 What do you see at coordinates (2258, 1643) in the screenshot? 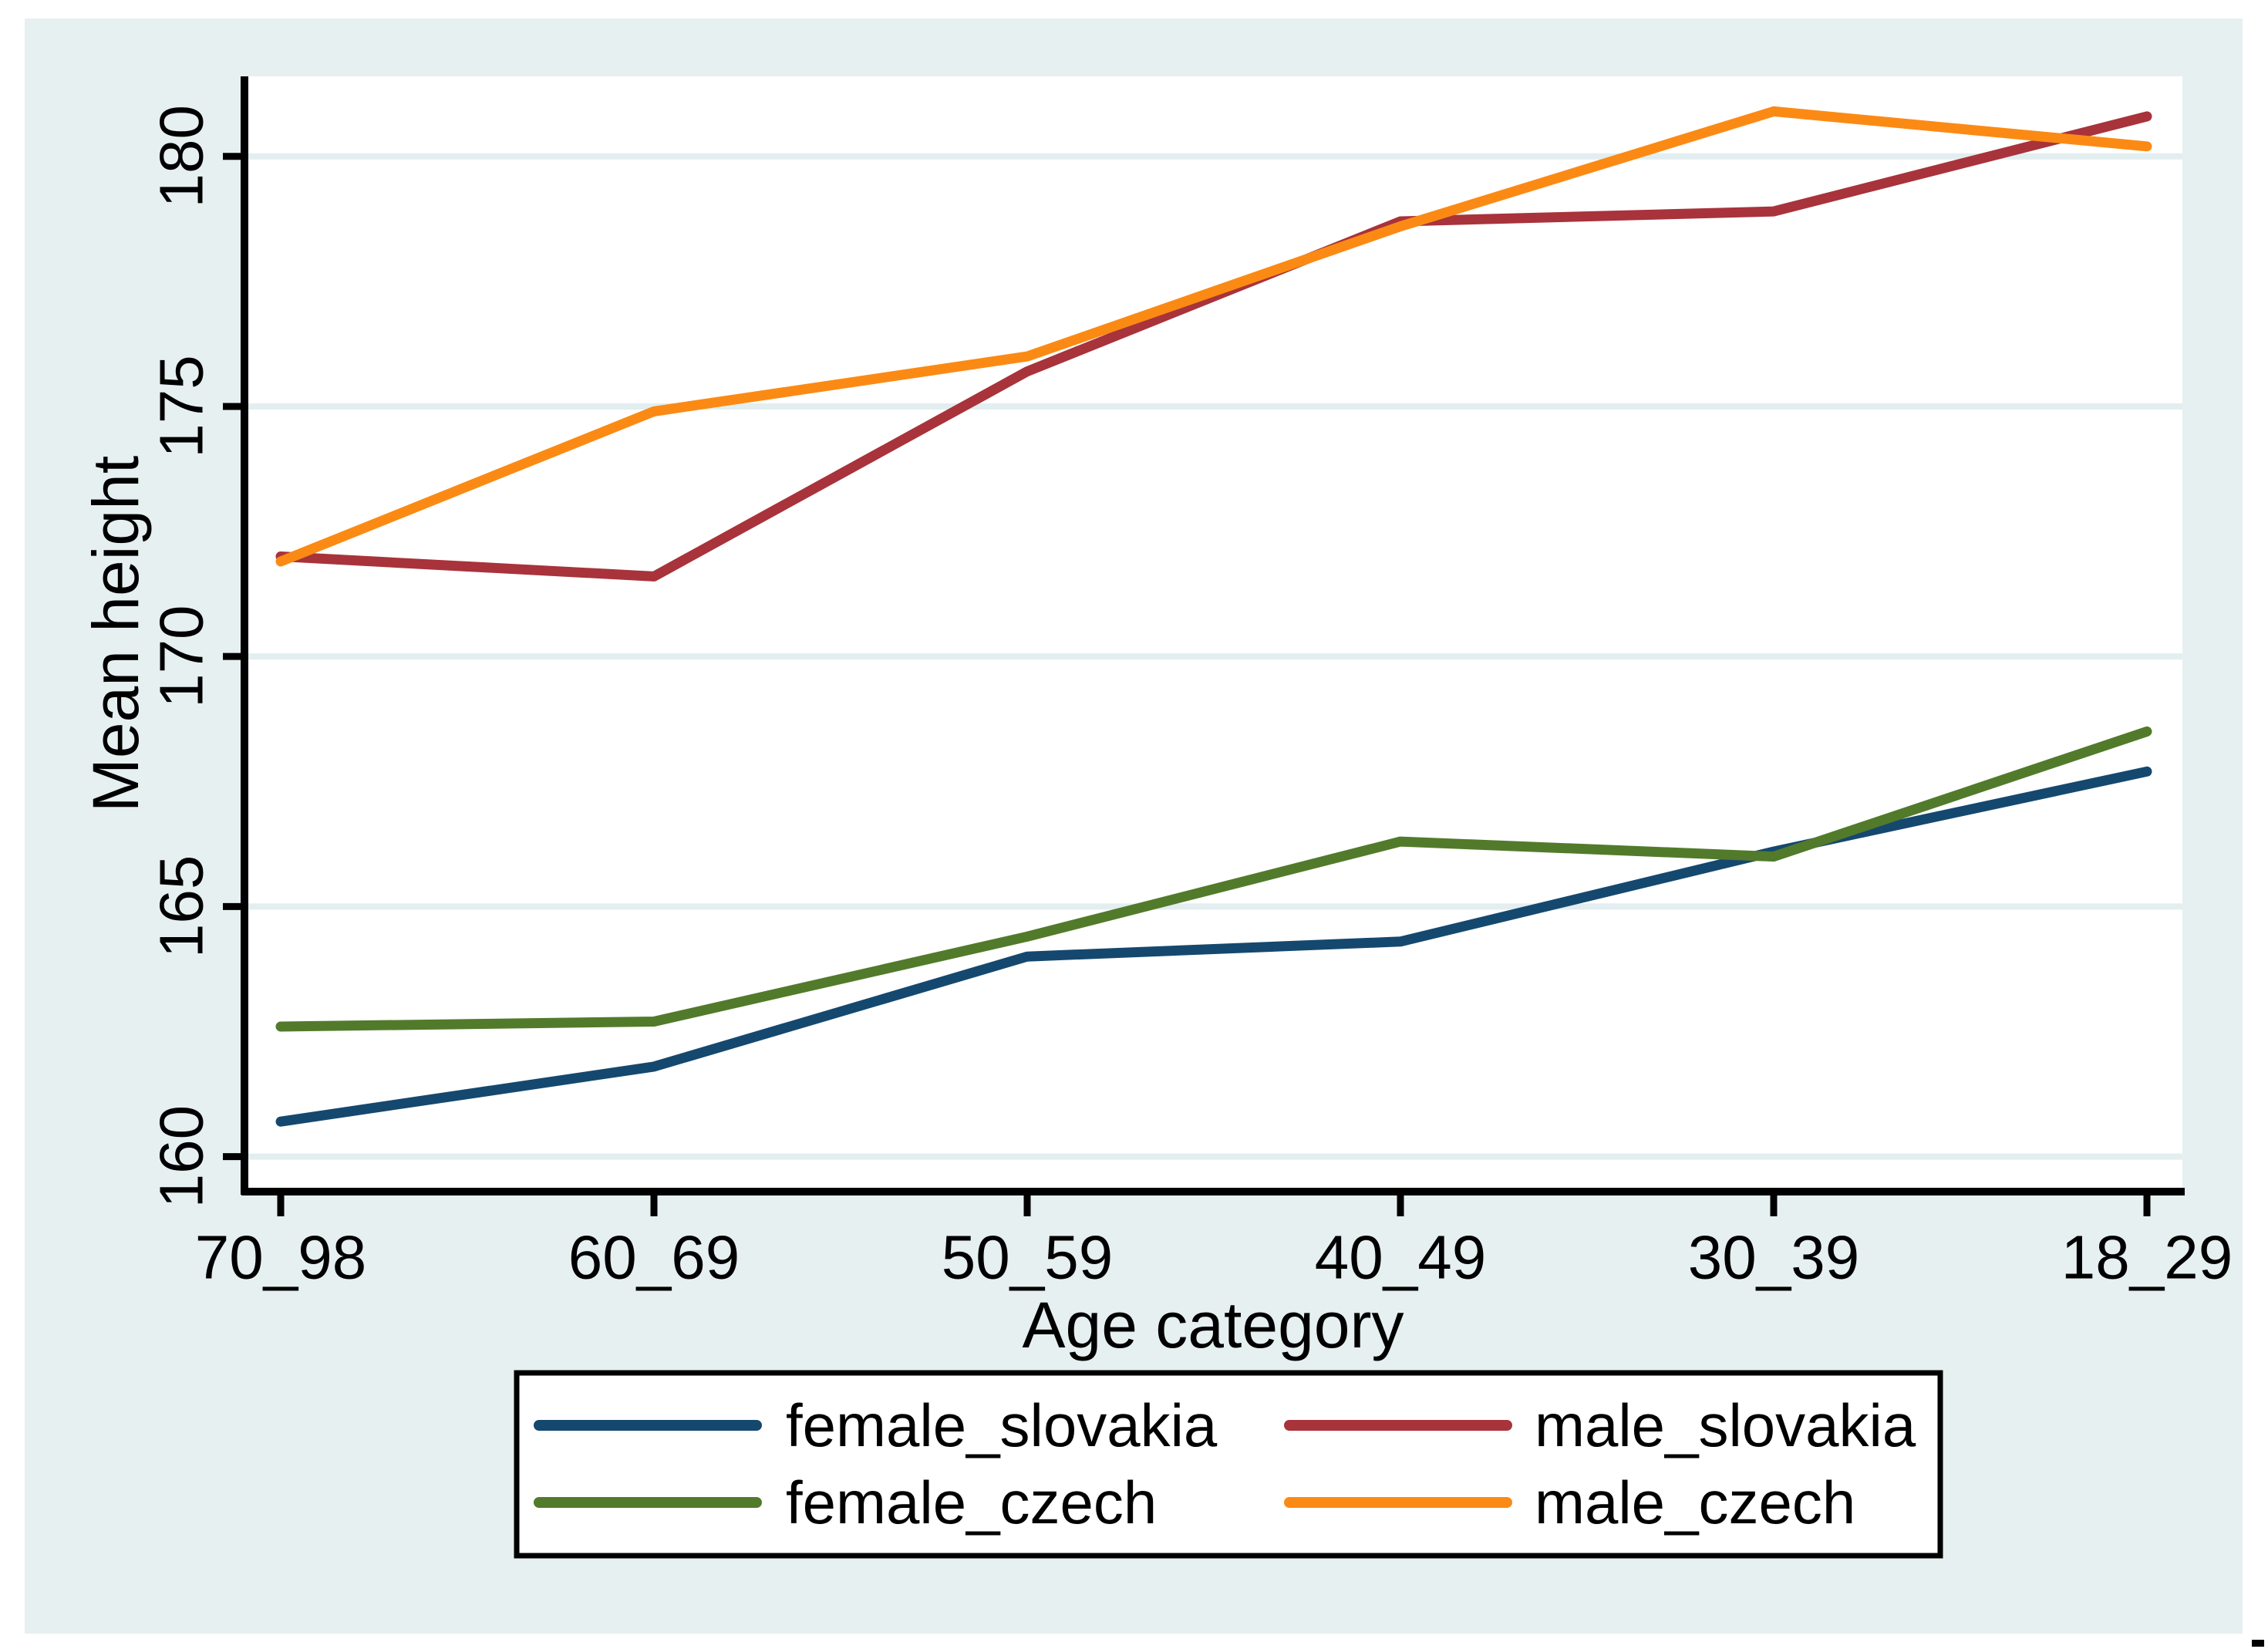
I see `corner-artifact` at bounding box center [2258, 1643].